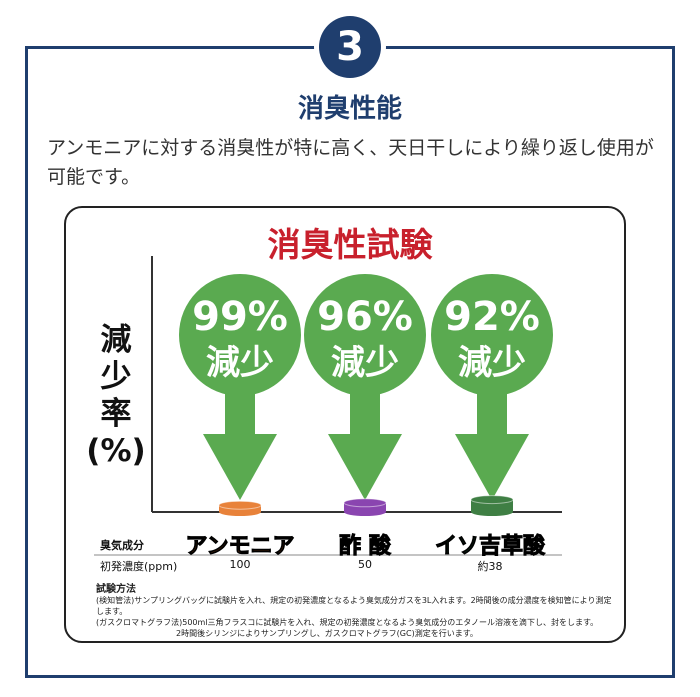 Image resolution: width=700 pixels, height=697 pixels. I want to click on section-title: 消臭性能, so click(349, 109).